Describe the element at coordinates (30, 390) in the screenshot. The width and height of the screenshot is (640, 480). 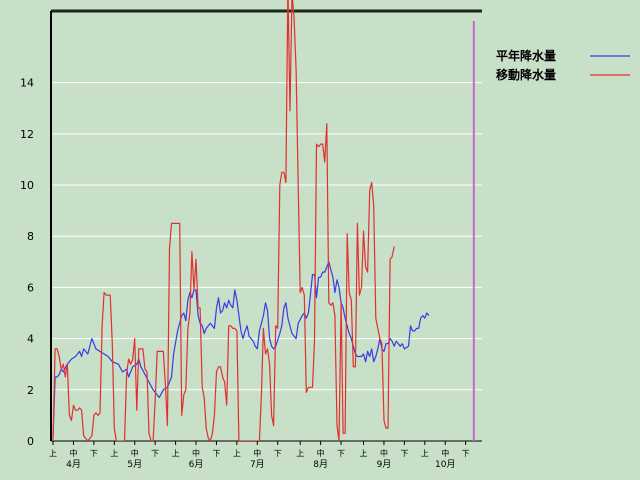
I see `y-tick-label: 2` at that location.